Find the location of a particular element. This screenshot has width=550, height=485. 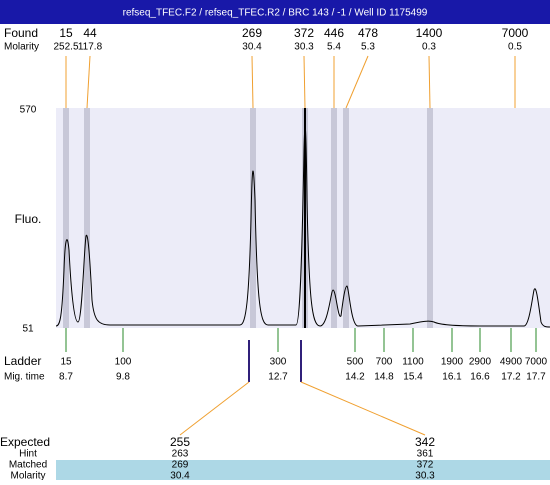

mig-time-value: 16.6 is located at coordinates (480, 377).